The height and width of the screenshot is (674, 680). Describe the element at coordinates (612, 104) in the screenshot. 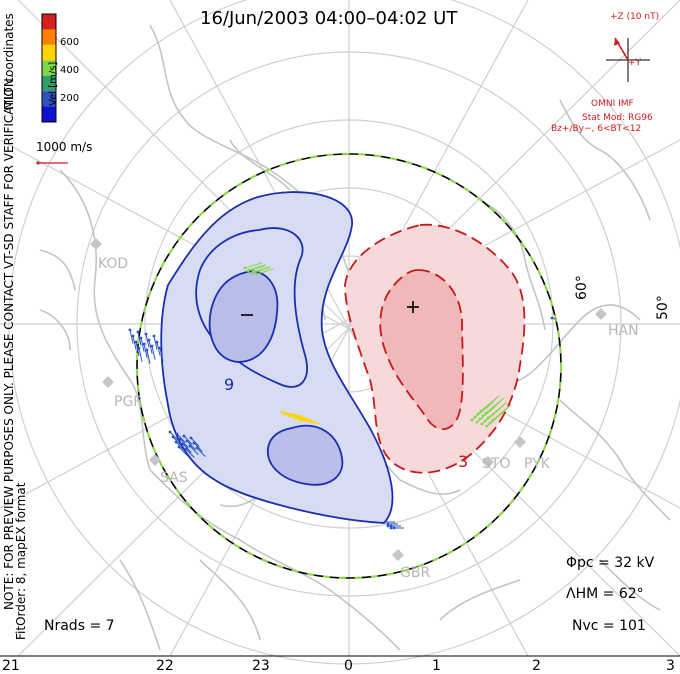

I see `imf-source: OMNI IMF` at that location.